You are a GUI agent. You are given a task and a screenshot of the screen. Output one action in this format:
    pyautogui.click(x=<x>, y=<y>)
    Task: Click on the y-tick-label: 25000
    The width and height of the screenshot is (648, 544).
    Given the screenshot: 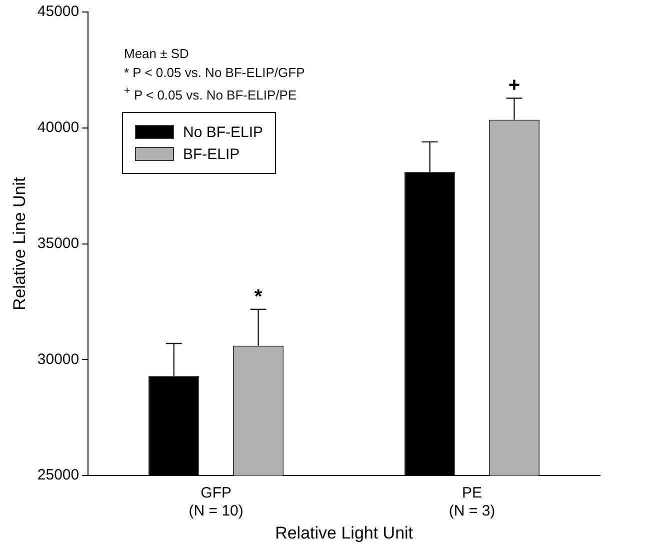 What is the action you would take?
    pyautogui.click(x=58, y=475)
    